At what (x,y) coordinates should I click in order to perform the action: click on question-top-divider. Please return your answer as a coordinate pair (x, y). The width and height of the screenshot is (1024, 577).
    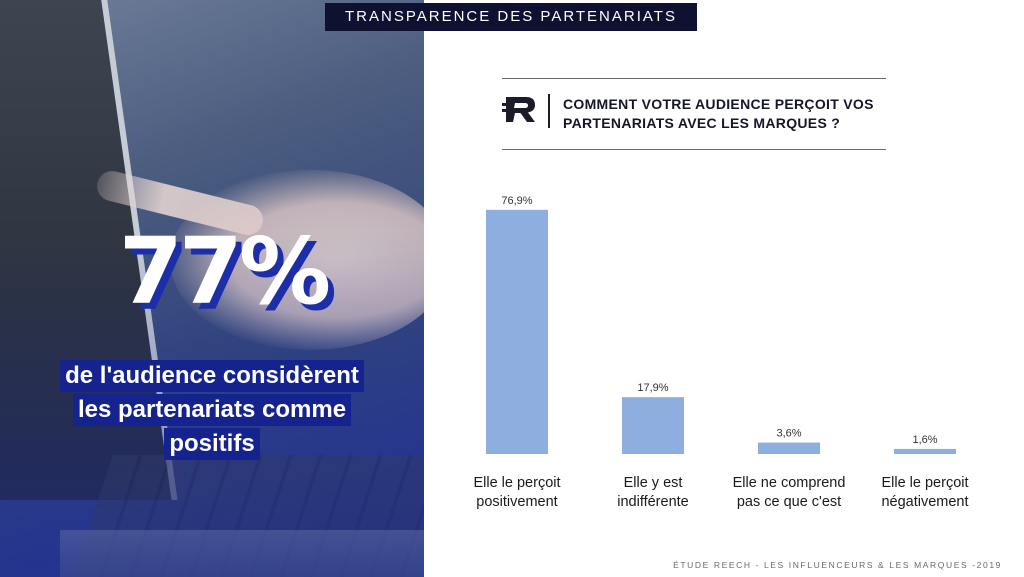
    Looking at the image, I should click on (694, 78).